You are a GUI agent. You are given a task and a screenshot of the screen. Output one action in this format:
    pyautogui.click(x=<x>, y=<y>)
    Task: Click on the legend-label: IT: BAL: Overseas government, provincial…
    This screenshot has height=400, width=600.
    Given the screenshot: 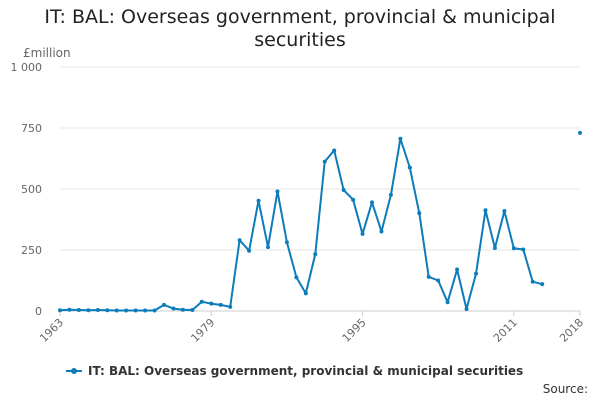 What is the action you would take?
    pyautogui.click(x=306, y=371)
    